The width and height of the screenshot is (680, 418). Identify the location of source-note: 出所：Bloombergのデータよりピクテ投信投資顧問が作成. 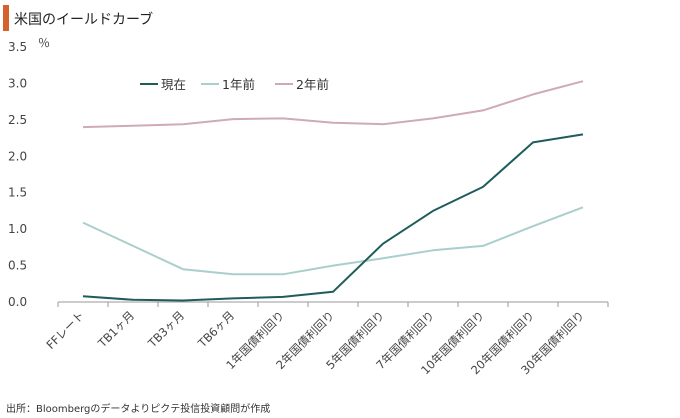
(138, 409).